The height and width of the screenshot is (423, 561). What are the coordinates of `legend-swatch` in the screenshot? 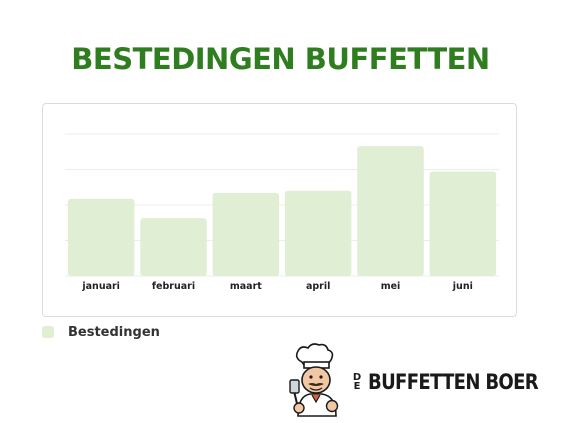 It's located at (48, 332).